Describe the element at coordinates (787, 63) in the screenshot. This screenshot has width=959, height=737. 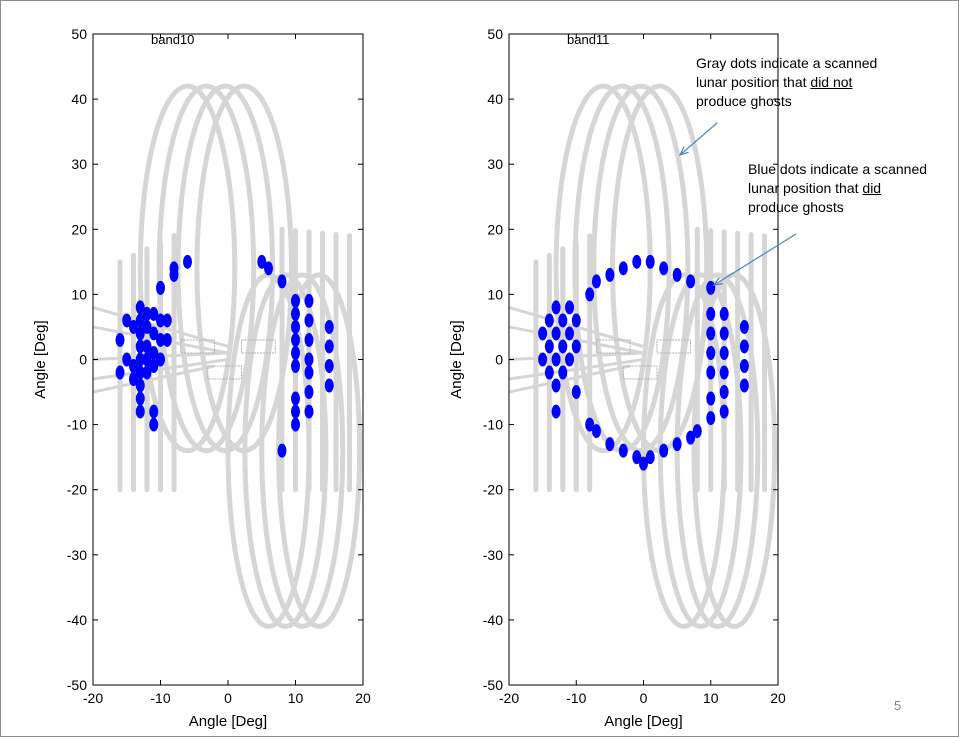
I see `gray-annotation-line1: Gray dots indicate a scanned` at that location.